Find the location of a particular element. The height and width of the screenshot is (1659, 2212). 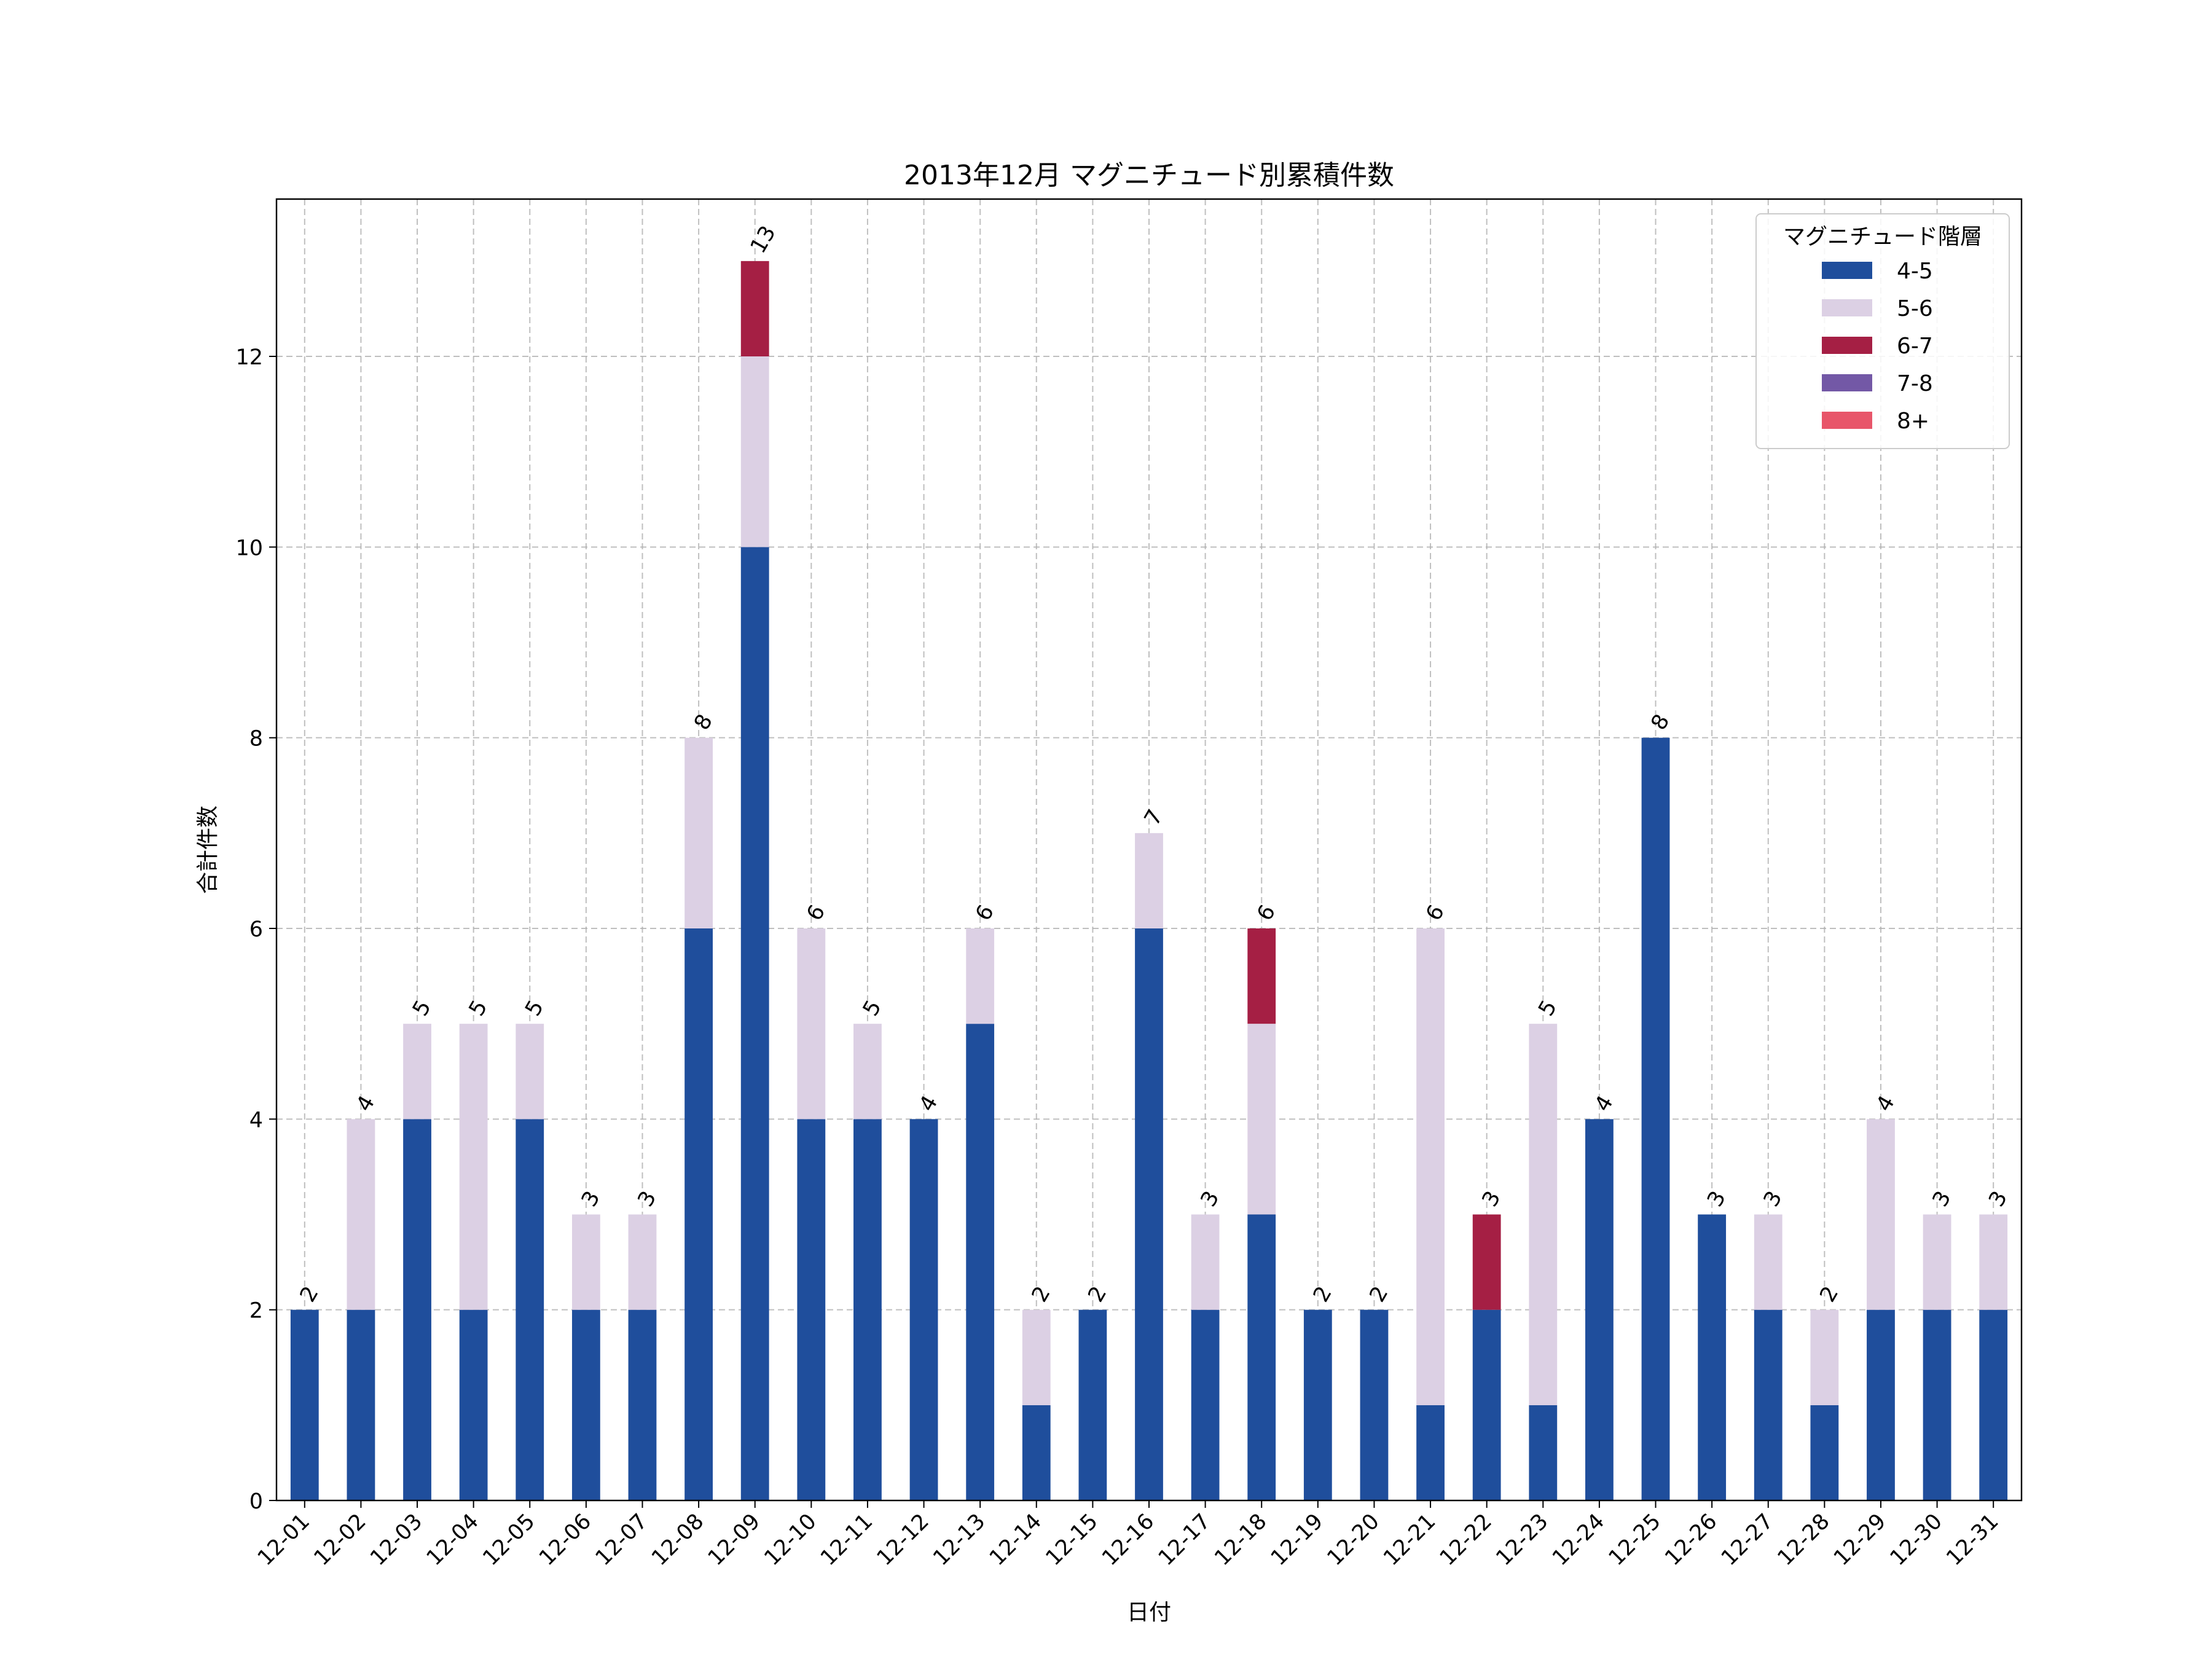

x-tick-label: 12-22 is located at coordinates (1466, 1540).